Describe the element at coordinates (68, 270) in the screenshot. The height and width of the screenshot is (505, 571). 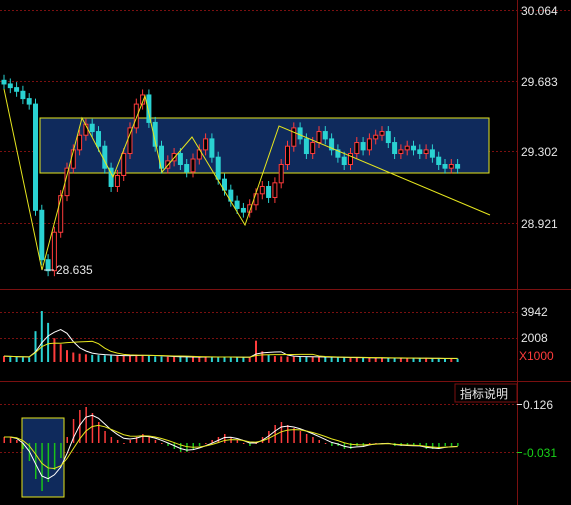
I see `low-marker: 28.635` at that location.